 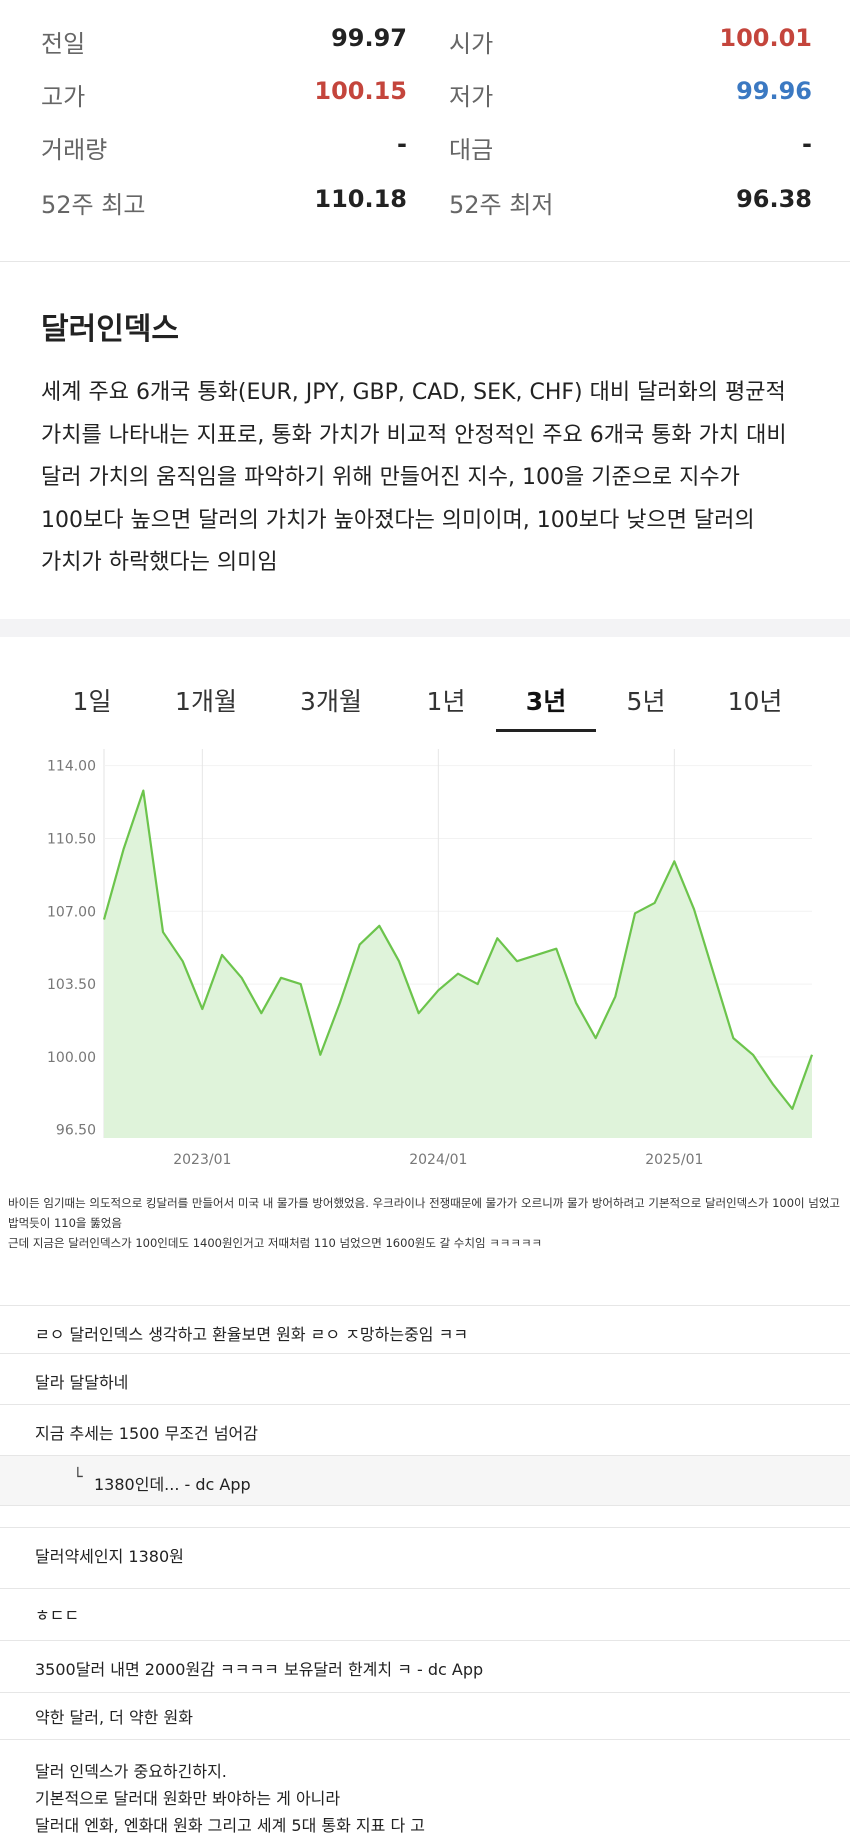 What do you see at coordinates (765, 38) in the screenshot?
I see `stat-value: 100.01` at bounding box center [765, 38].